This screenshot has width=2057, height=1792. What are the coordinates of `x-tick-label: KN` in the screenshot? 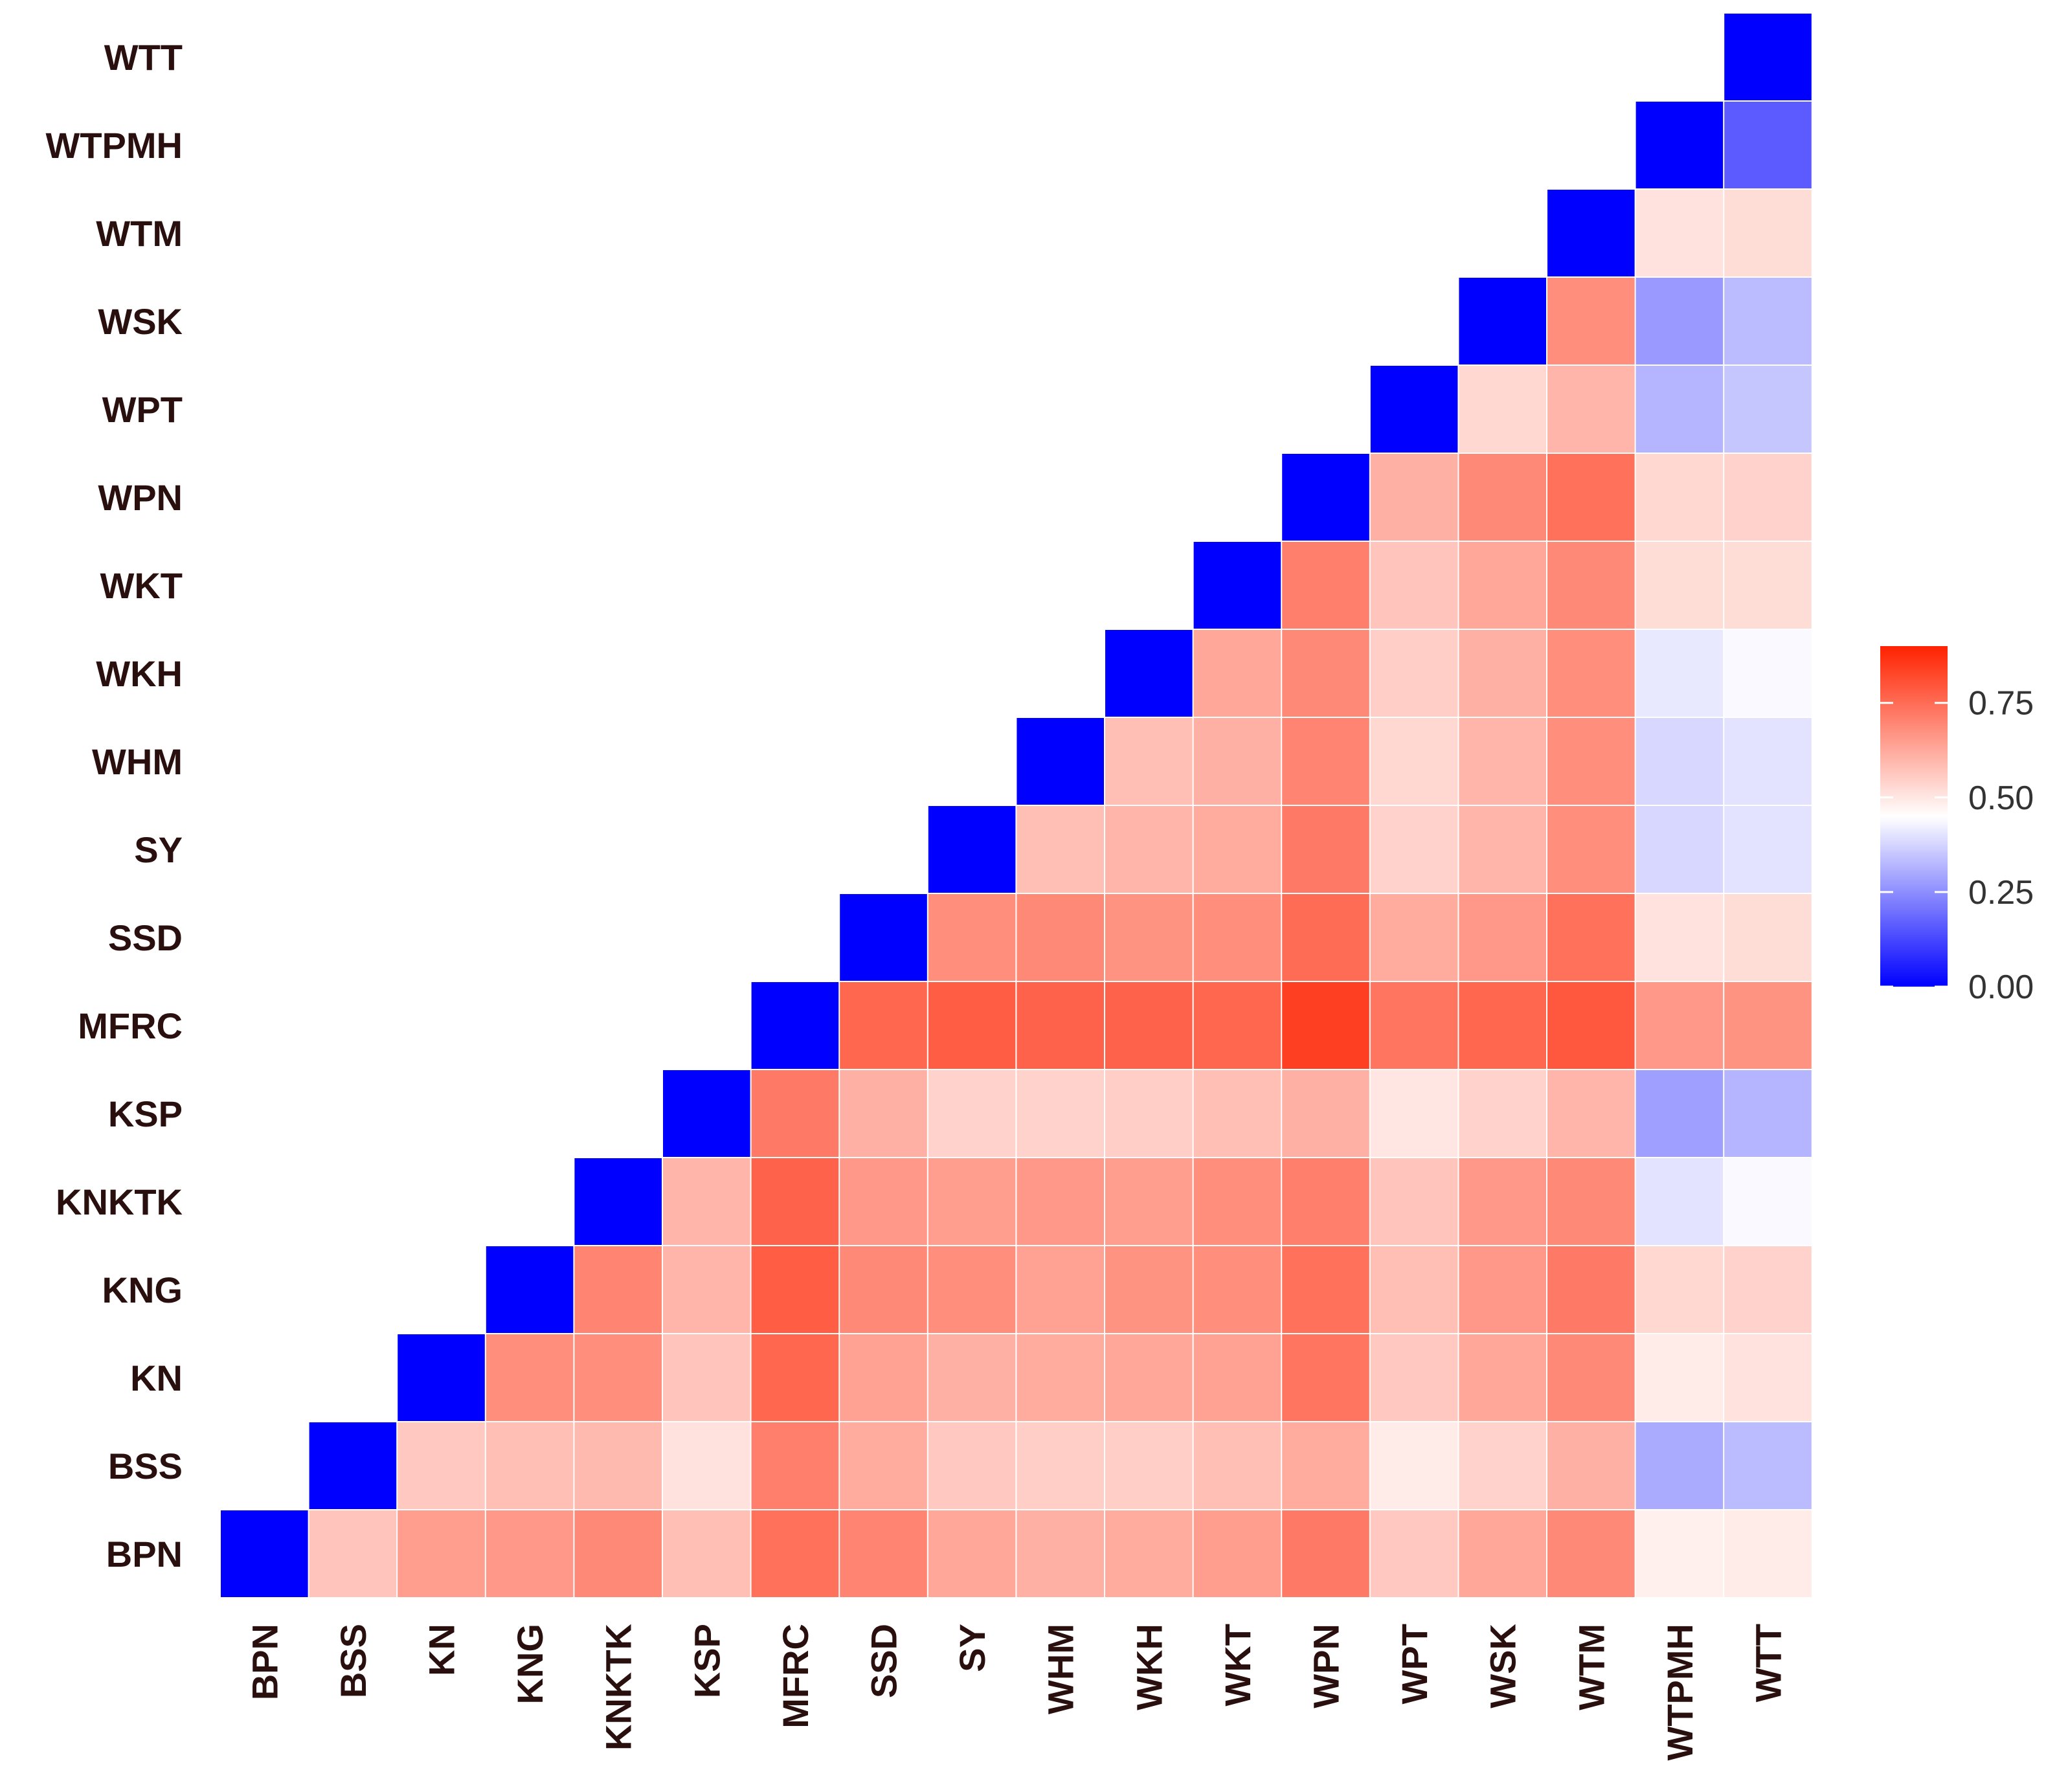 It's located at (442, 1650).